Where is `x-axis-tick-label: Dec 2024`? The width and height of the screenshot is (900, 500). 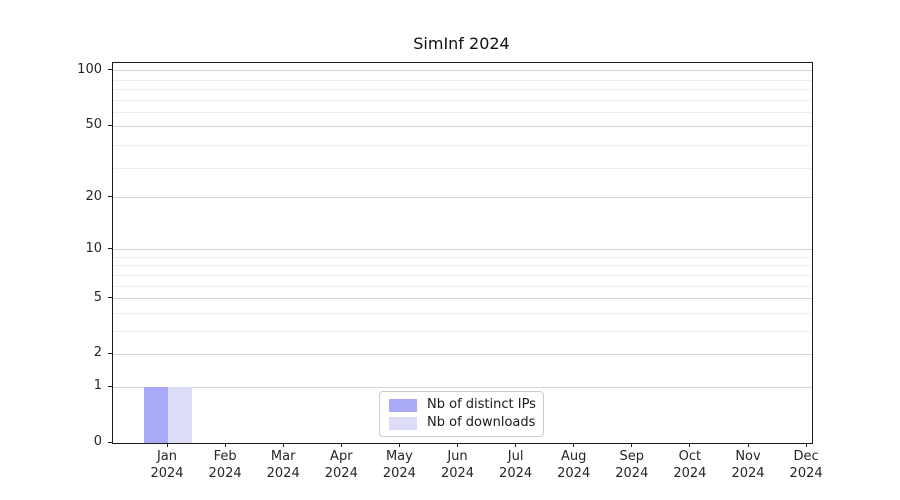
x-axis-tick-label: Dec 2024 is located at coordinates (806, 465).